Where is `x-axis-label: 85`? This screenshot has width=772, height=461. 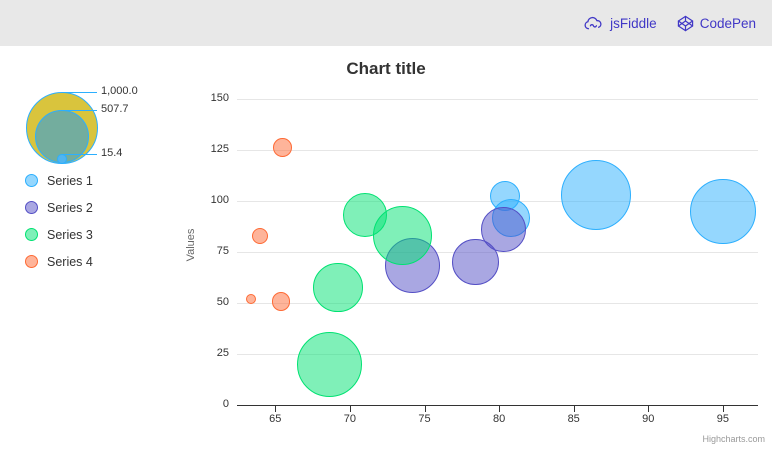
x-axis-label: 85 is located at coordinates (573, 419).